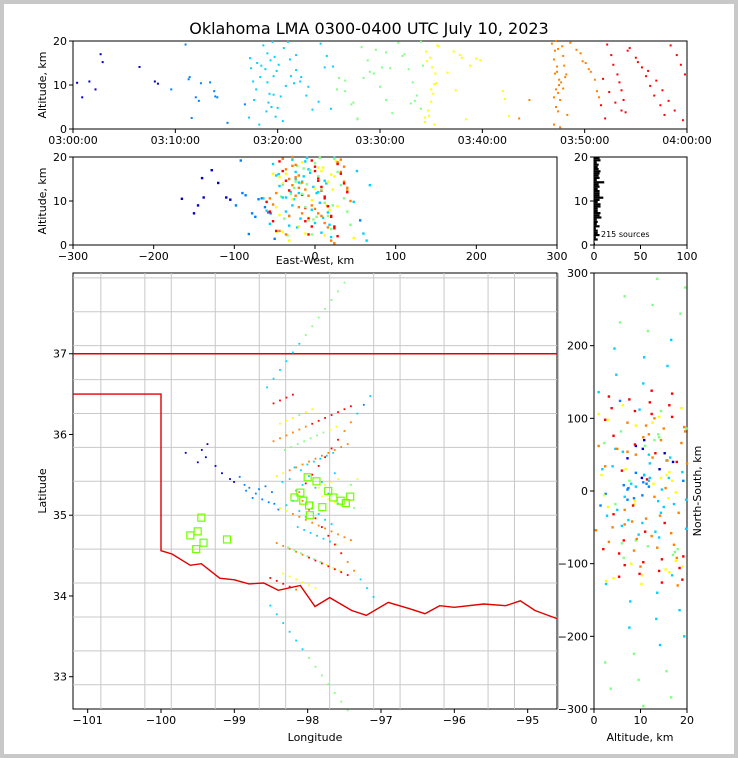 The width and height of the screenshot is (738, 758). I want to click on plan-view-y-tick-label: 33, so click(60, 677).